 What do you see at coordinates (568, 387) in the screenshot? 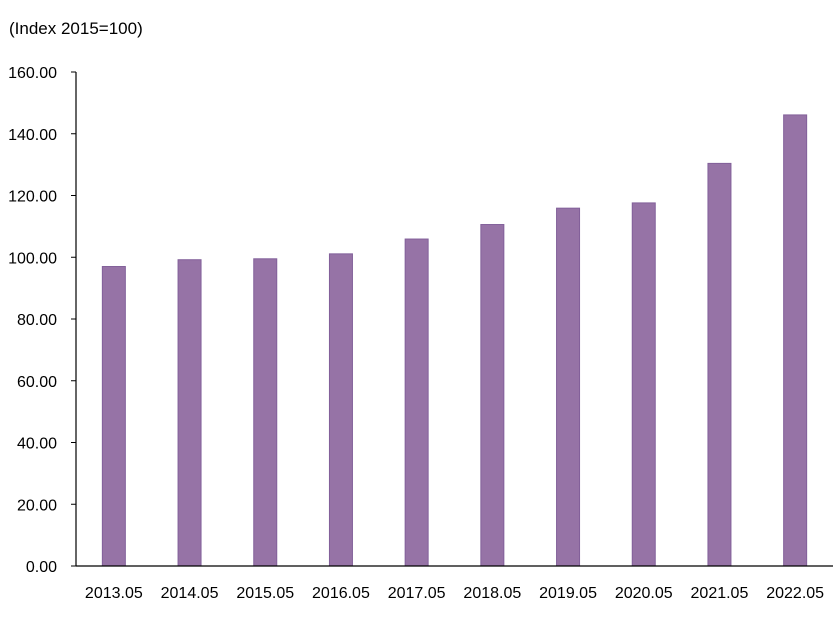
I see `bar-2019.05` at bounding box center [568, 387].